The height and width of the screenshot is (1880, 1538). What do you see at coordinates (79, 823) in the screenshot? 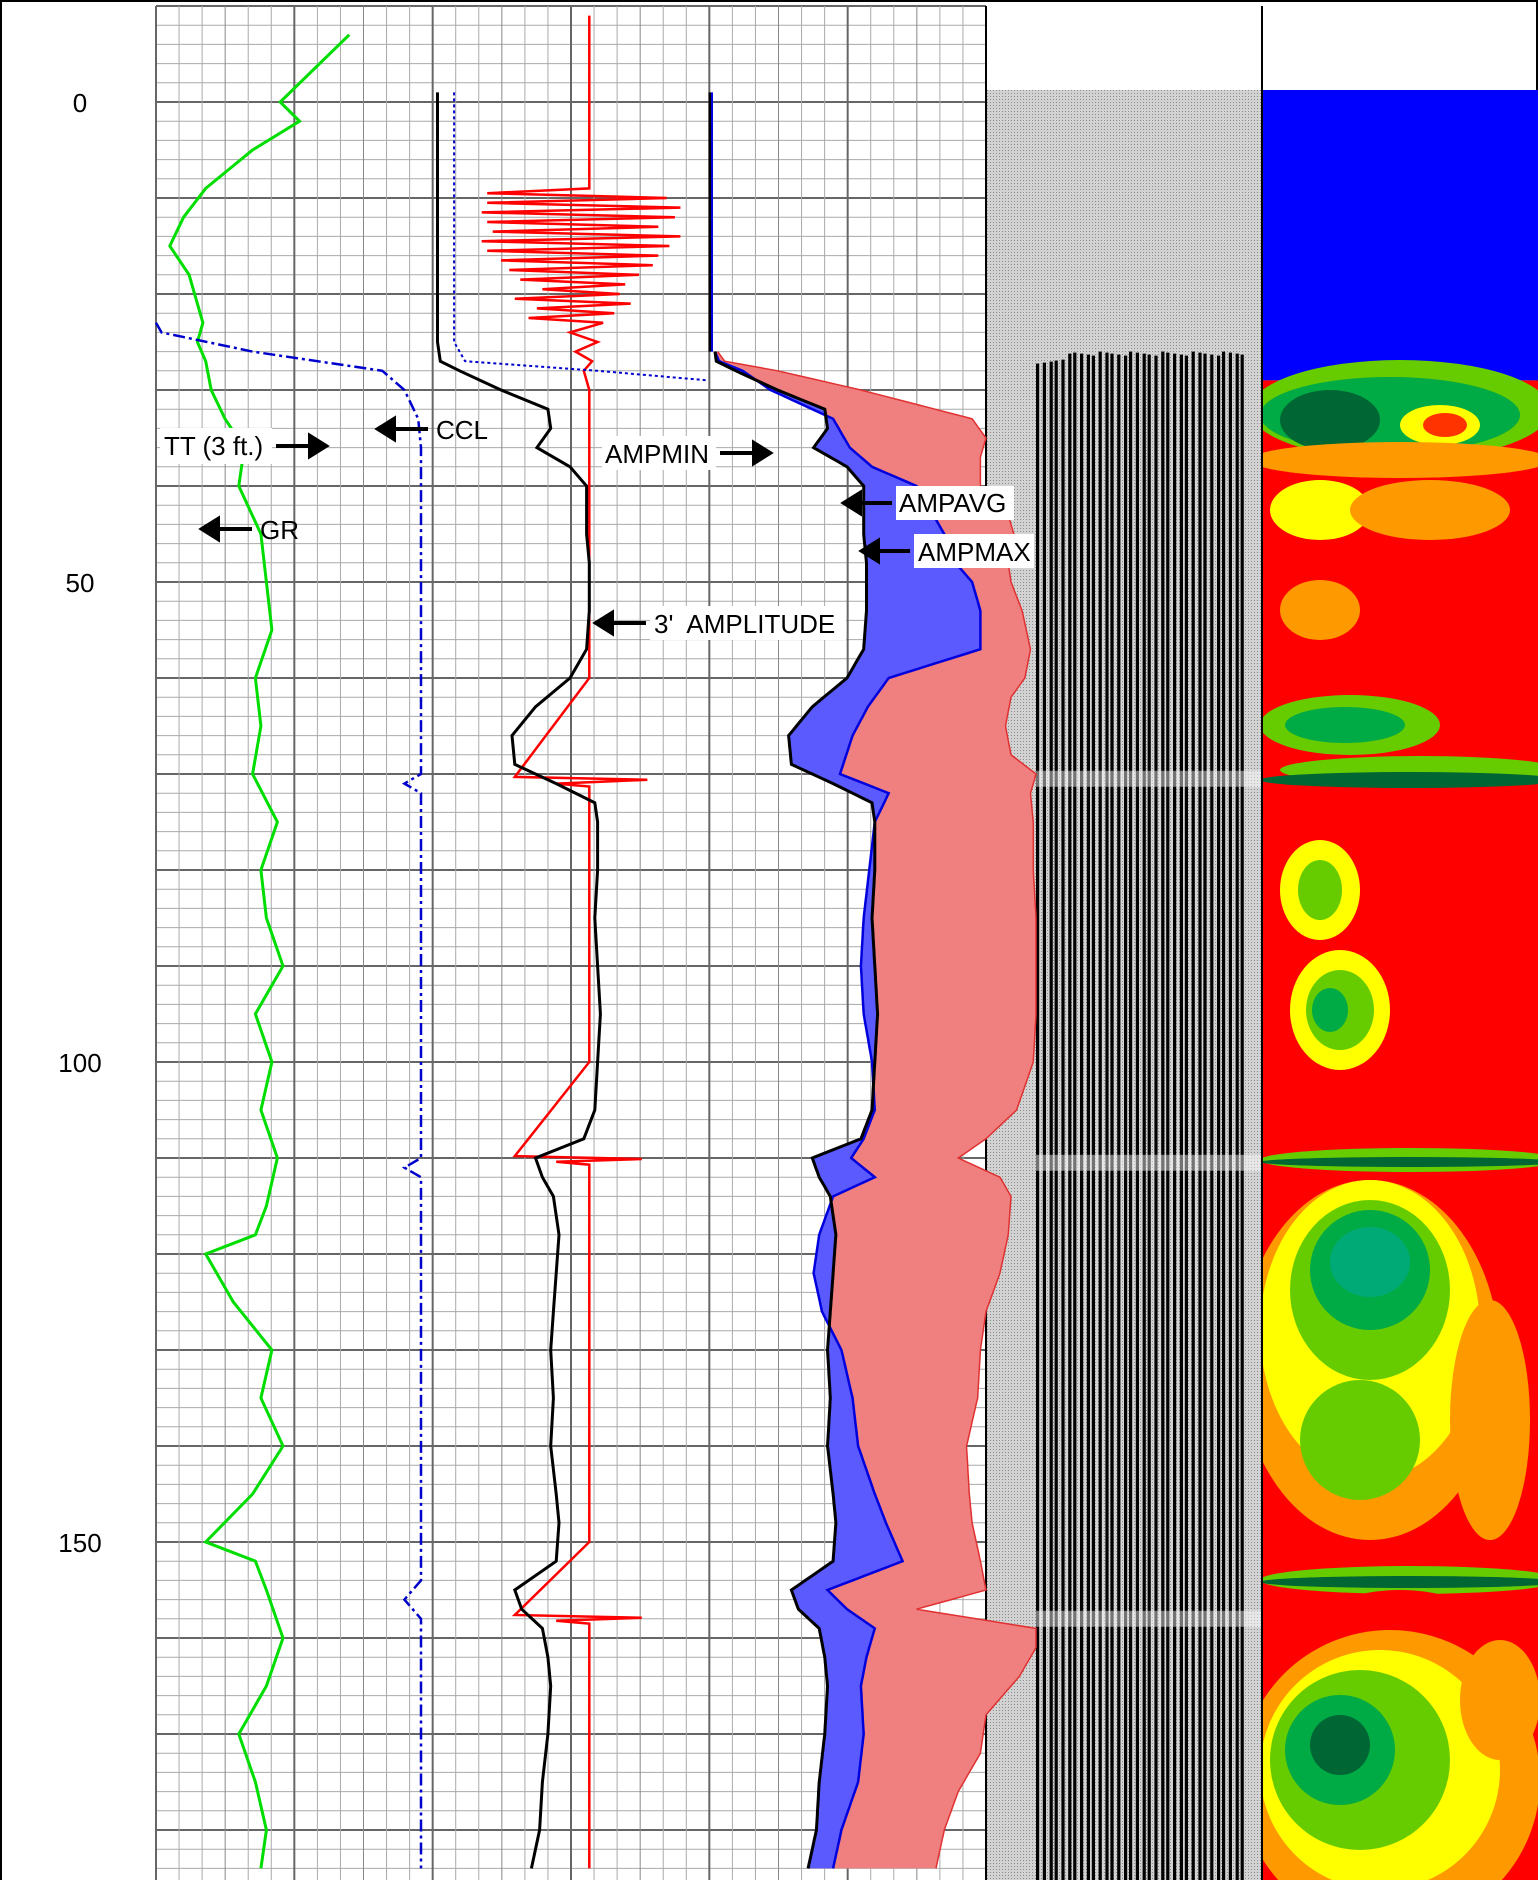
I see `depth-axis: 0 50 100 150` at bounding box center [79, 823].